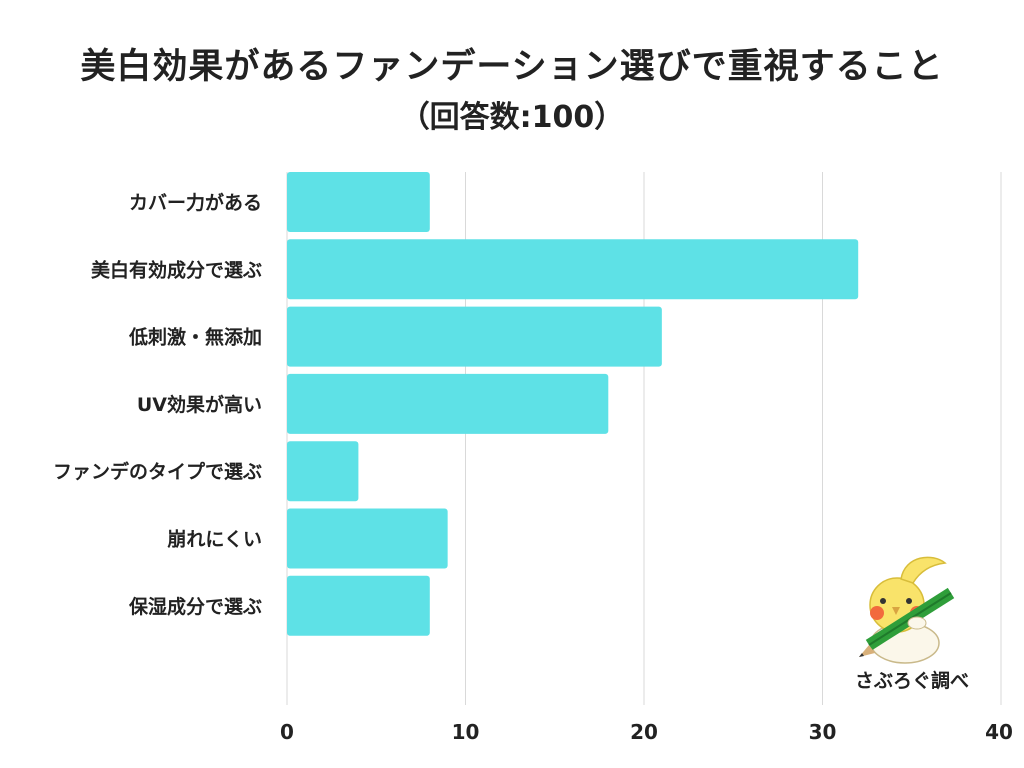 Image resolution: width=1024 pixels, height=768 pixels. What do you see at coordinates (999, 732) in the screenshot?
I see `x-tick-label: 40` at bounding box center [999, 732].